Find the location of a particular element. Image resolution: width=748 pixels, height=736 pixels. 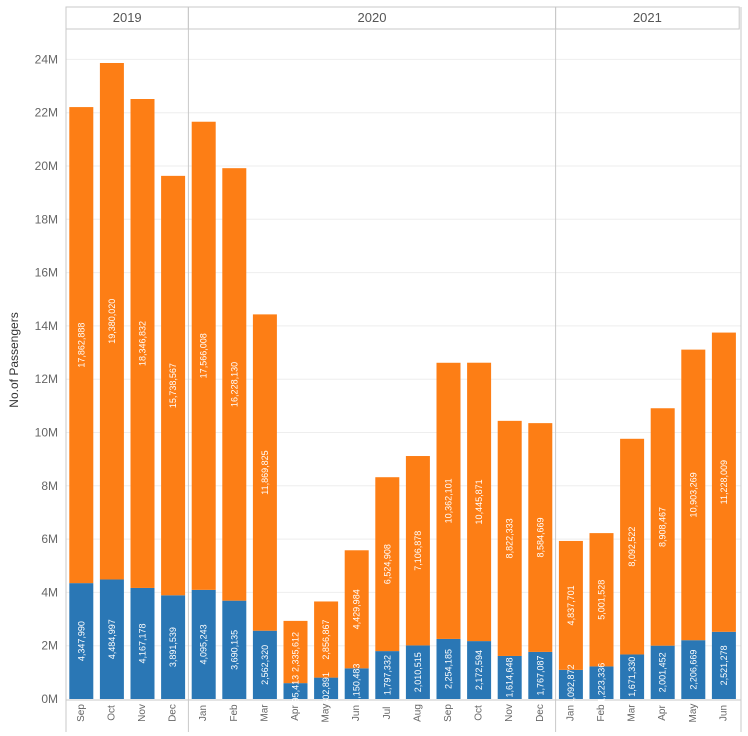

bar-label-orange: 7,106,878 is located at coordinates (418, 551).